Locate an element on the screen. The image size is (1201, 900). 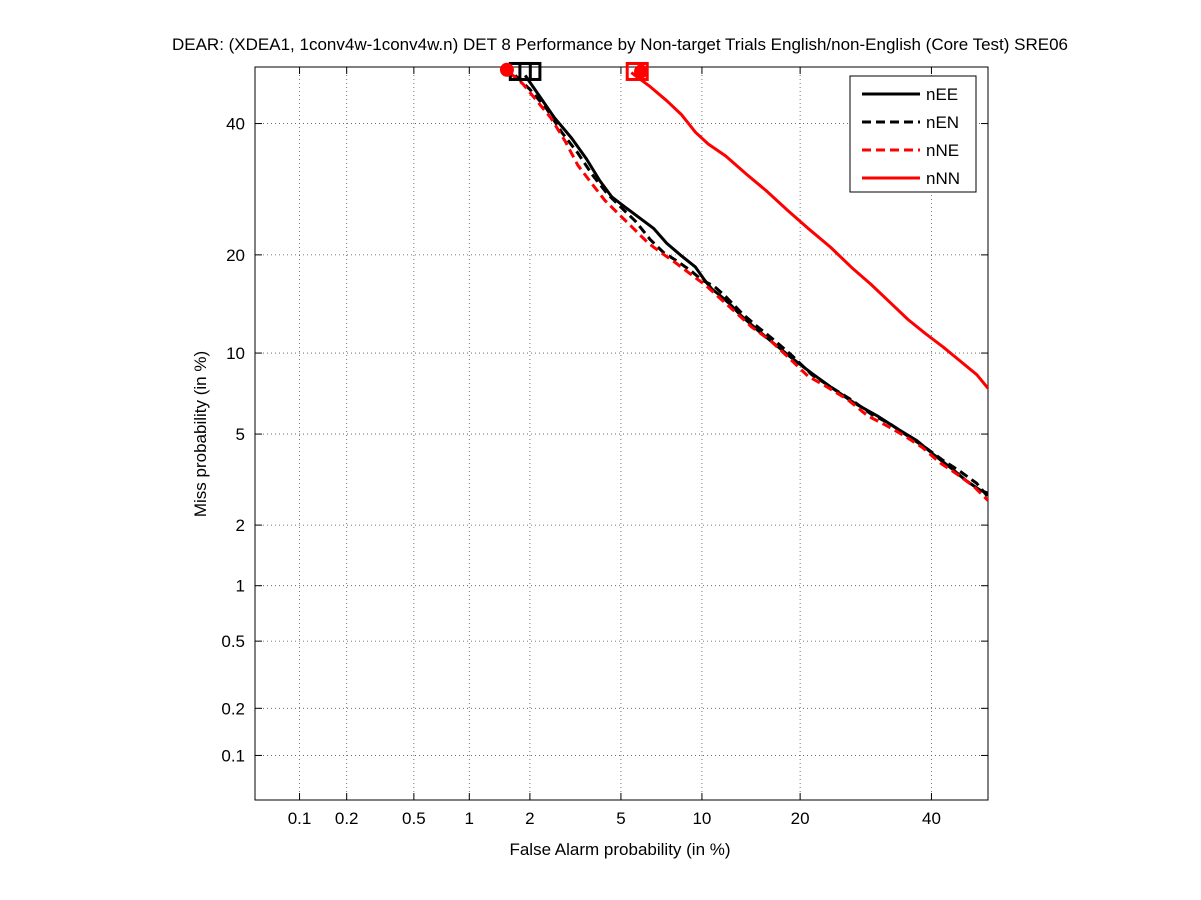
legend-label-nEN: nEN is located at coordinates (942, 122).